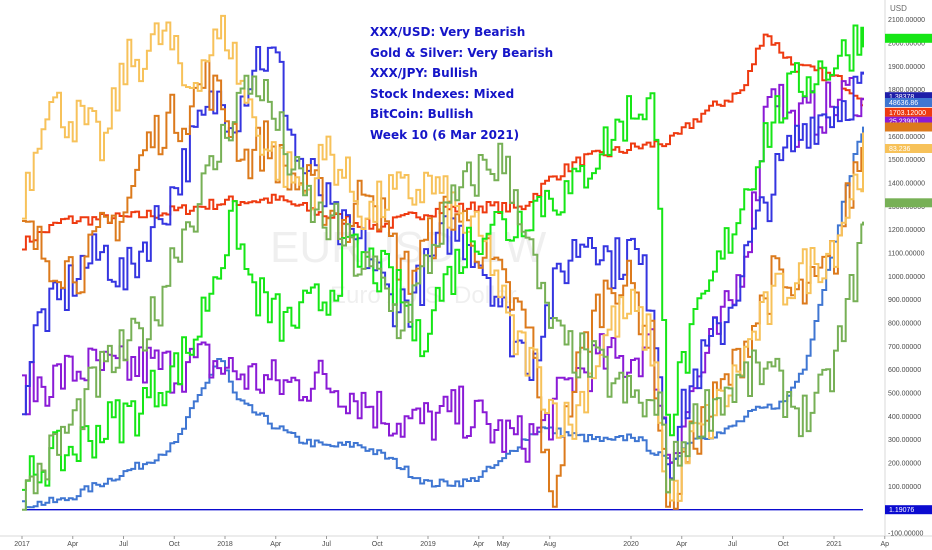  What do you see at coordinates (901, 510) in the screenshot?
I see `last-value-text: 1.19076` at bounding box center [901, 510].